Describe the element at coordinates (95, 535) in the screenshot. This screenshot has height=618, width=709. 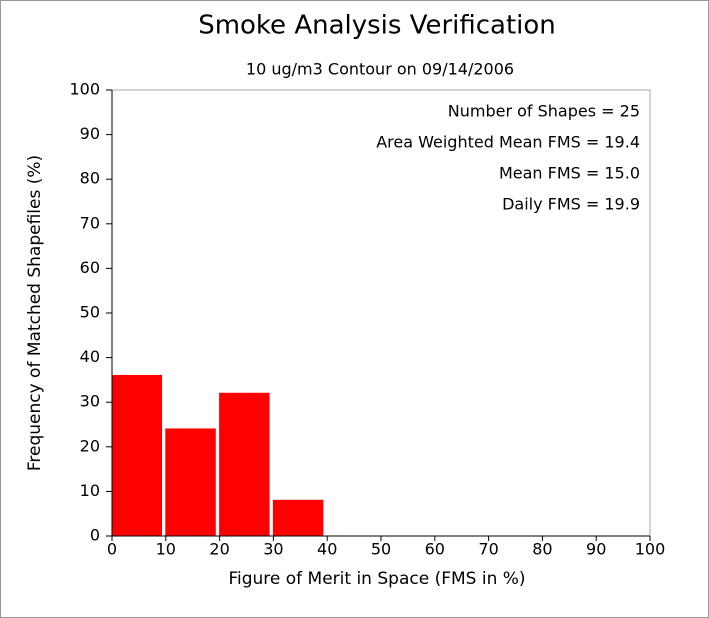
I see `y-tick-label: 0` at that location.